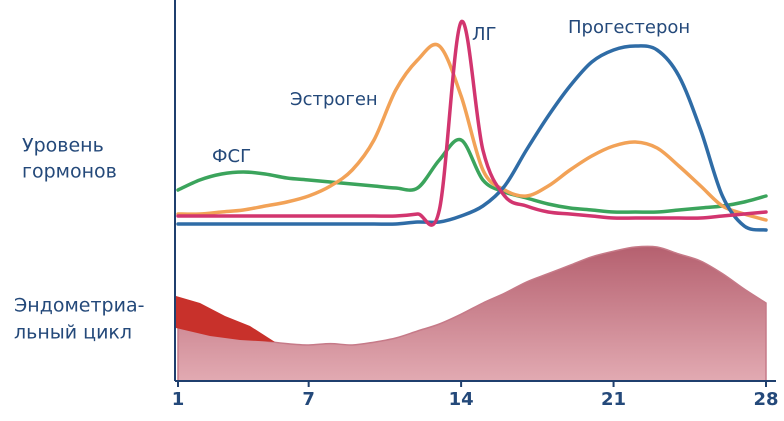 This screenshot has height=421, width=784. Describe the element at coordinates (334, 99) in the screenshot. I see `series-label: Эстроген` at that location.